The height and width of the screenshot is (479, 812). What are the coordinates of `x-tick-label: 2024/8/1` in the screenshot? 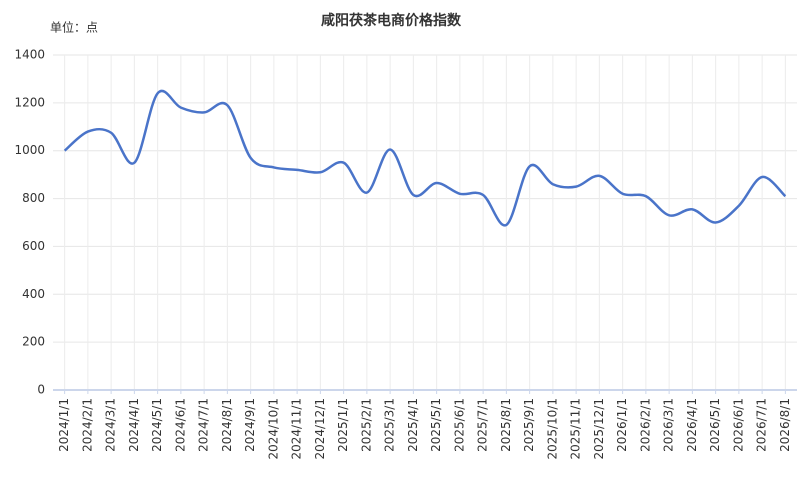 It's located at (227, 425).